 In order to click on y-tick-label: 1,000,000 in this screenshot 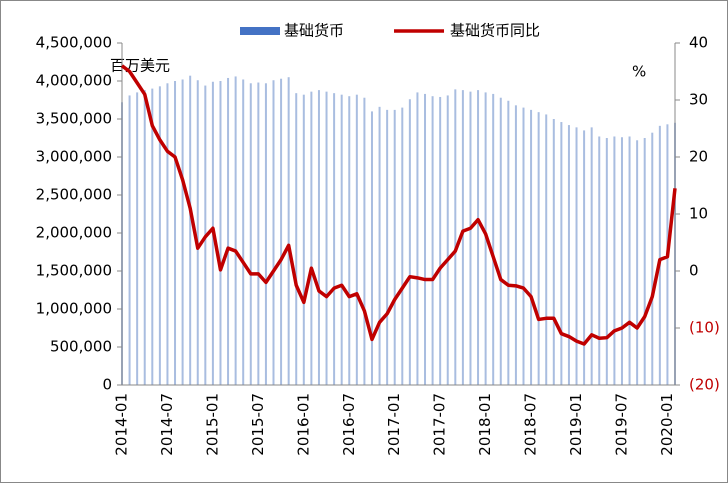, I will do `click(74, 309)`.